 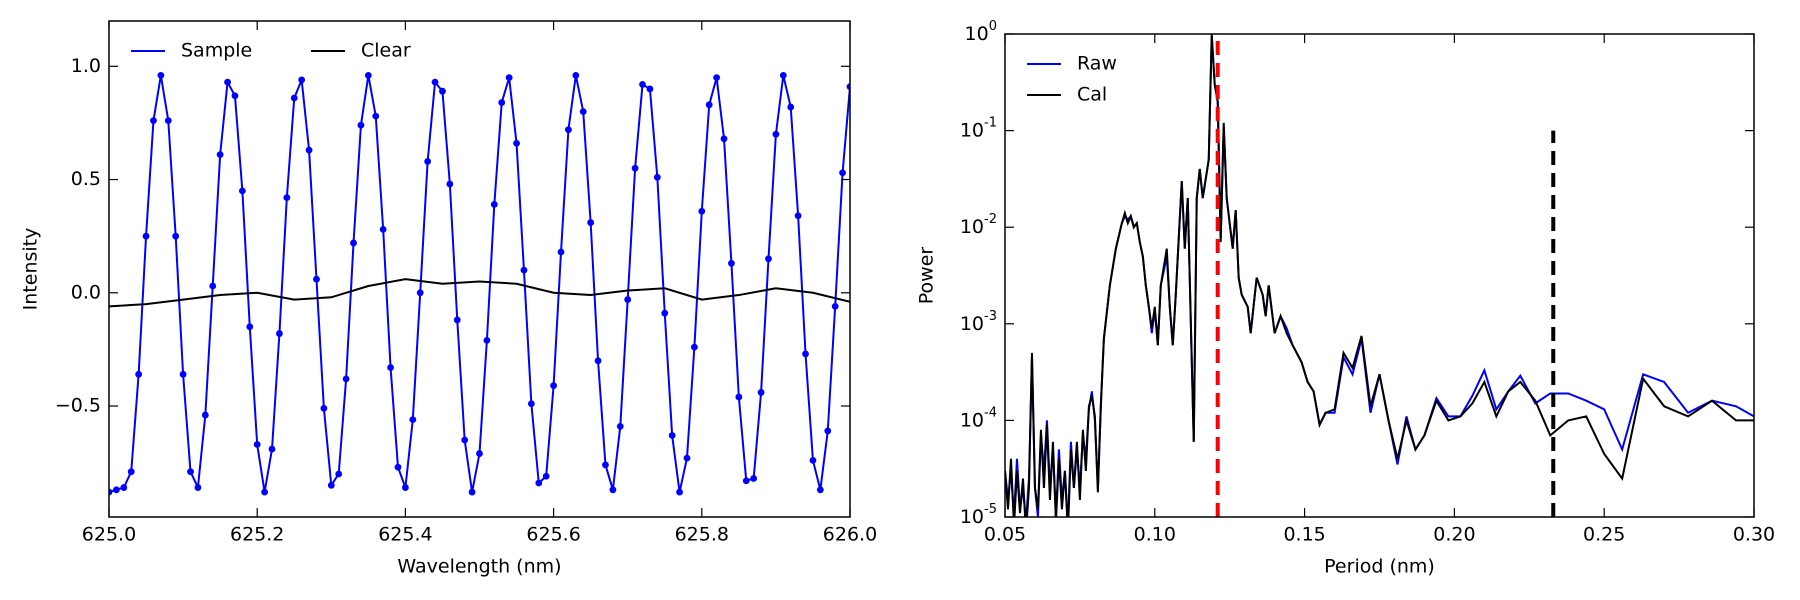 What do you see at coordinates (86, 66) in the screenshot?
I see `y-tick-label: 1.0` at bounding box center [86, 66].